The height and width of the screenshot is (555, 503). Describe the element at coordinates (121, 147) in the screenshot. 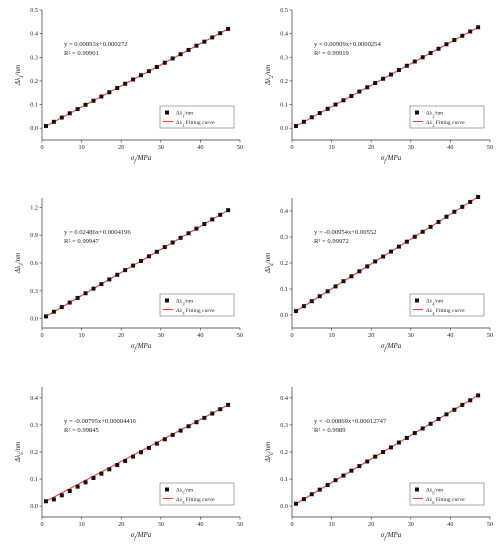

I see `x-tick-label: 20` at that location.